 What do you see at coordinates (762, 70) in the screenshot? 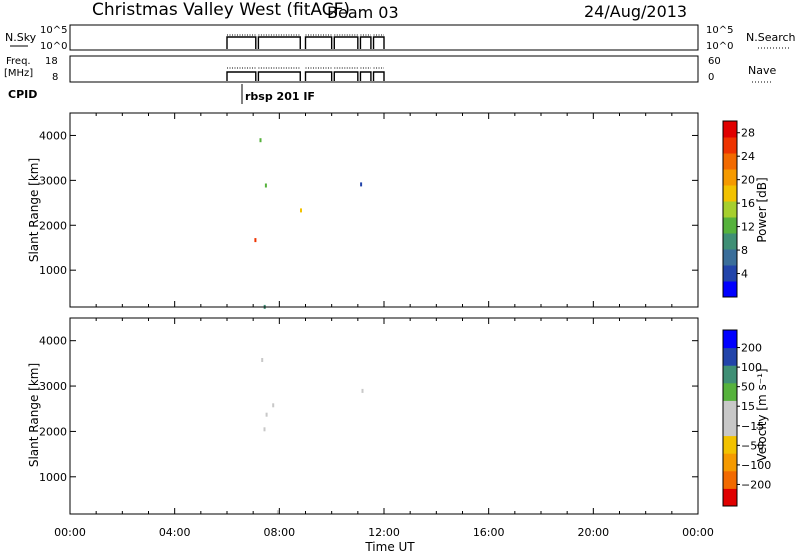
I see `nave-label: Nave` at bounding box center [762, 70].